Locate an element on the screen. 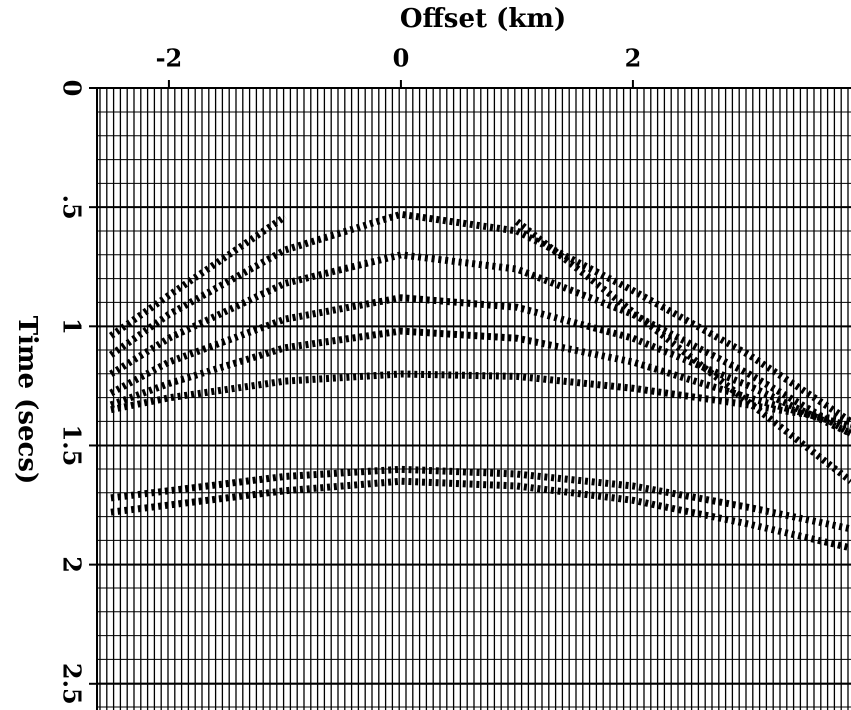  y-tick-label: .5 is located at coordinates (72, 207).